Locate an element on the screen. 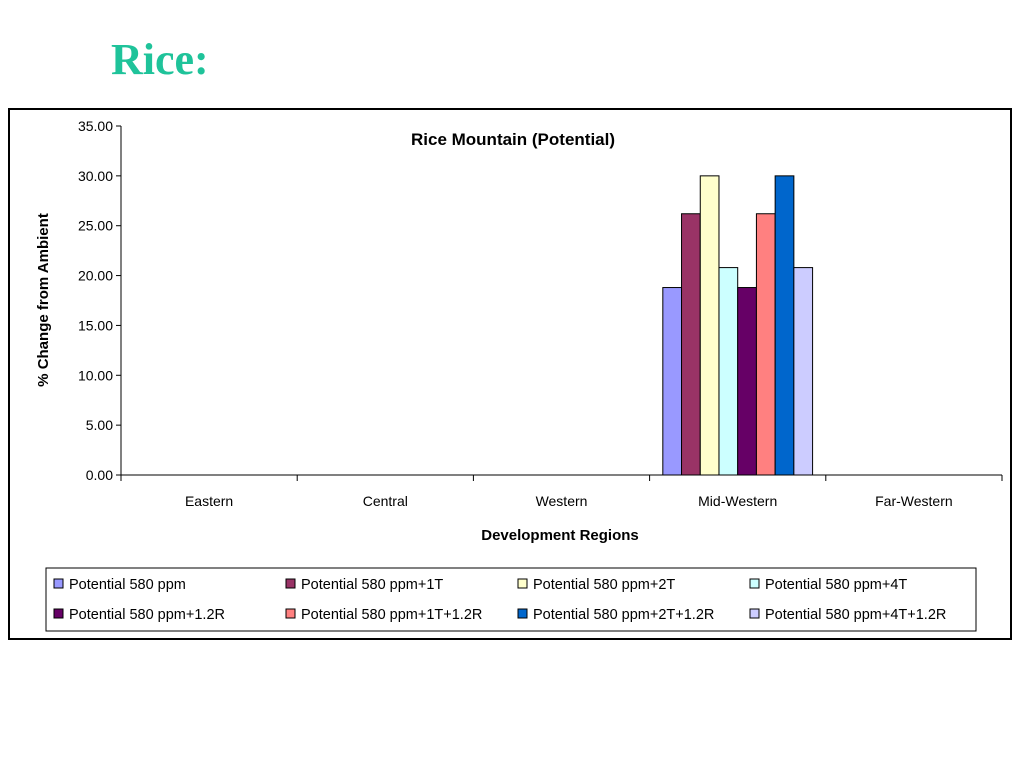 The width and height of the screenshot is (1024, 768). legend-label: Potential 580 ppm+2T is located at coordinates (604, 585).